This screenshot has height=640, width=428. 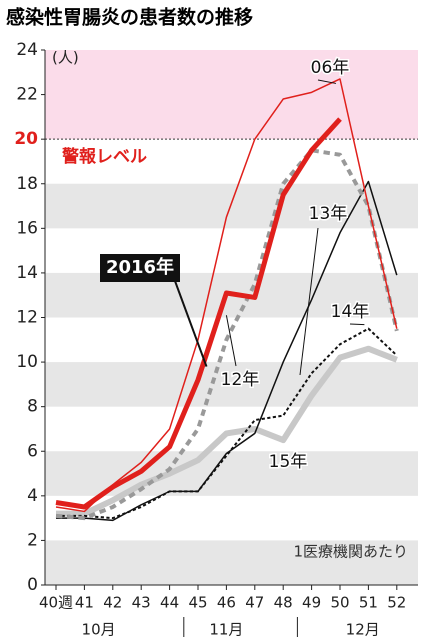 I want to click on x-tick-label: 51, so click(x=368, y=603).